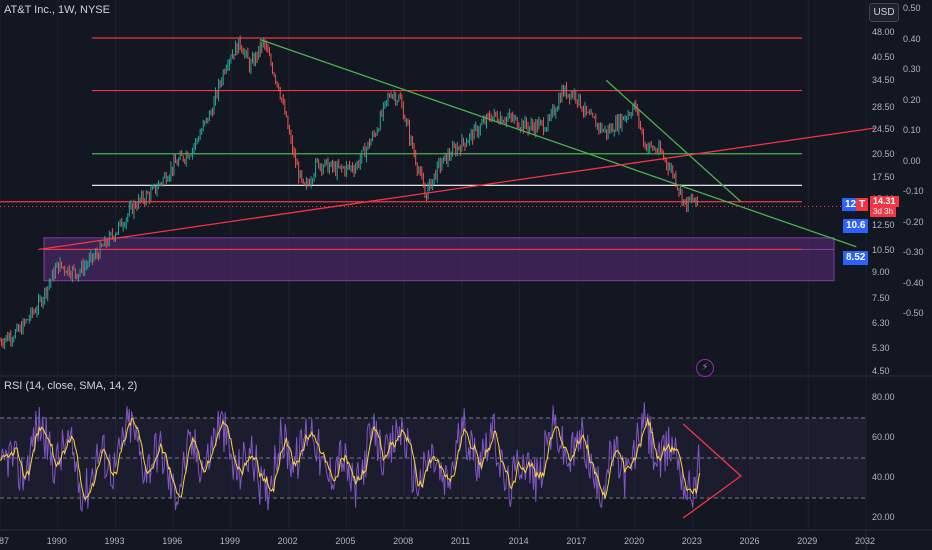 The height and width of the screenshot is (550, 932). What do you see at coordinates (881, 371) in the screenshot?
I see `price-tick: 4.50` at bounding box center [881, 371].